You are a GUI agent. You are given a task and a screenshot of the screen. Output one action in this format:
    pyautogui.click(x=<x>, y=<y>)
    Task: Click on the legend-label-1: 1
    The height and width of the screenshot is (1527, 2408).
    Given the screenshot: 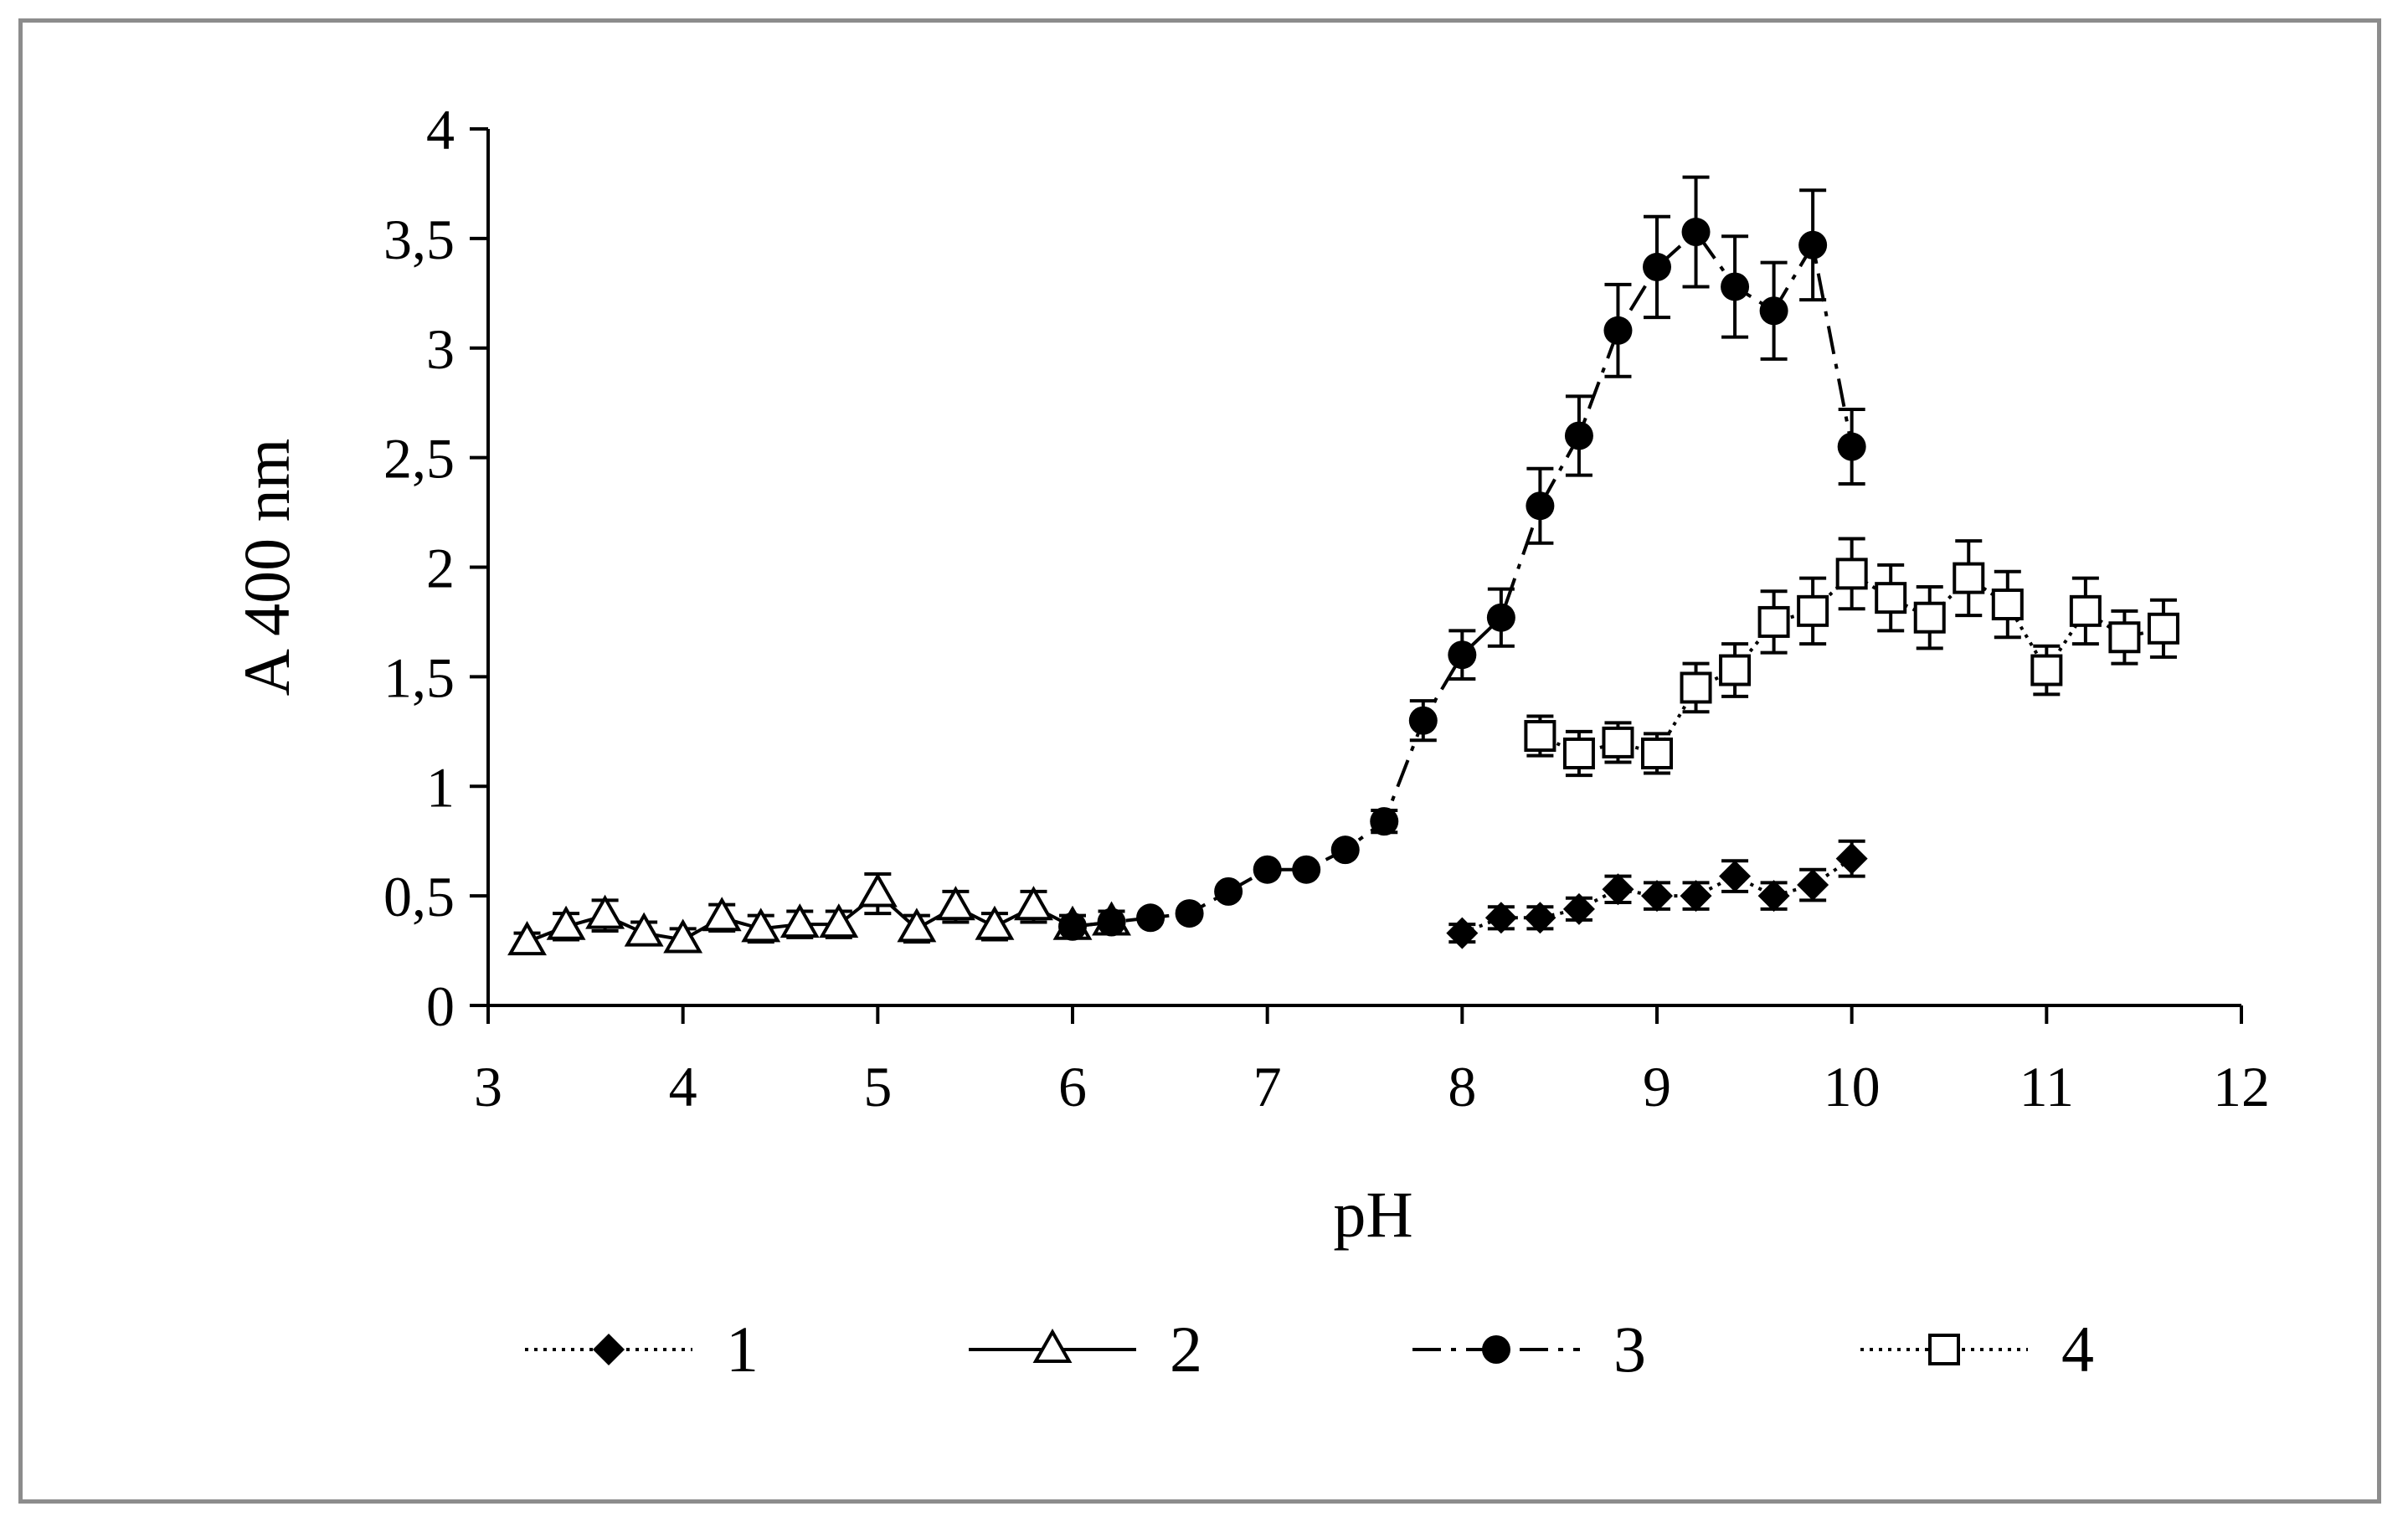 What is the action you would take?
    pyautogui.click(x=742, y=1349)
    